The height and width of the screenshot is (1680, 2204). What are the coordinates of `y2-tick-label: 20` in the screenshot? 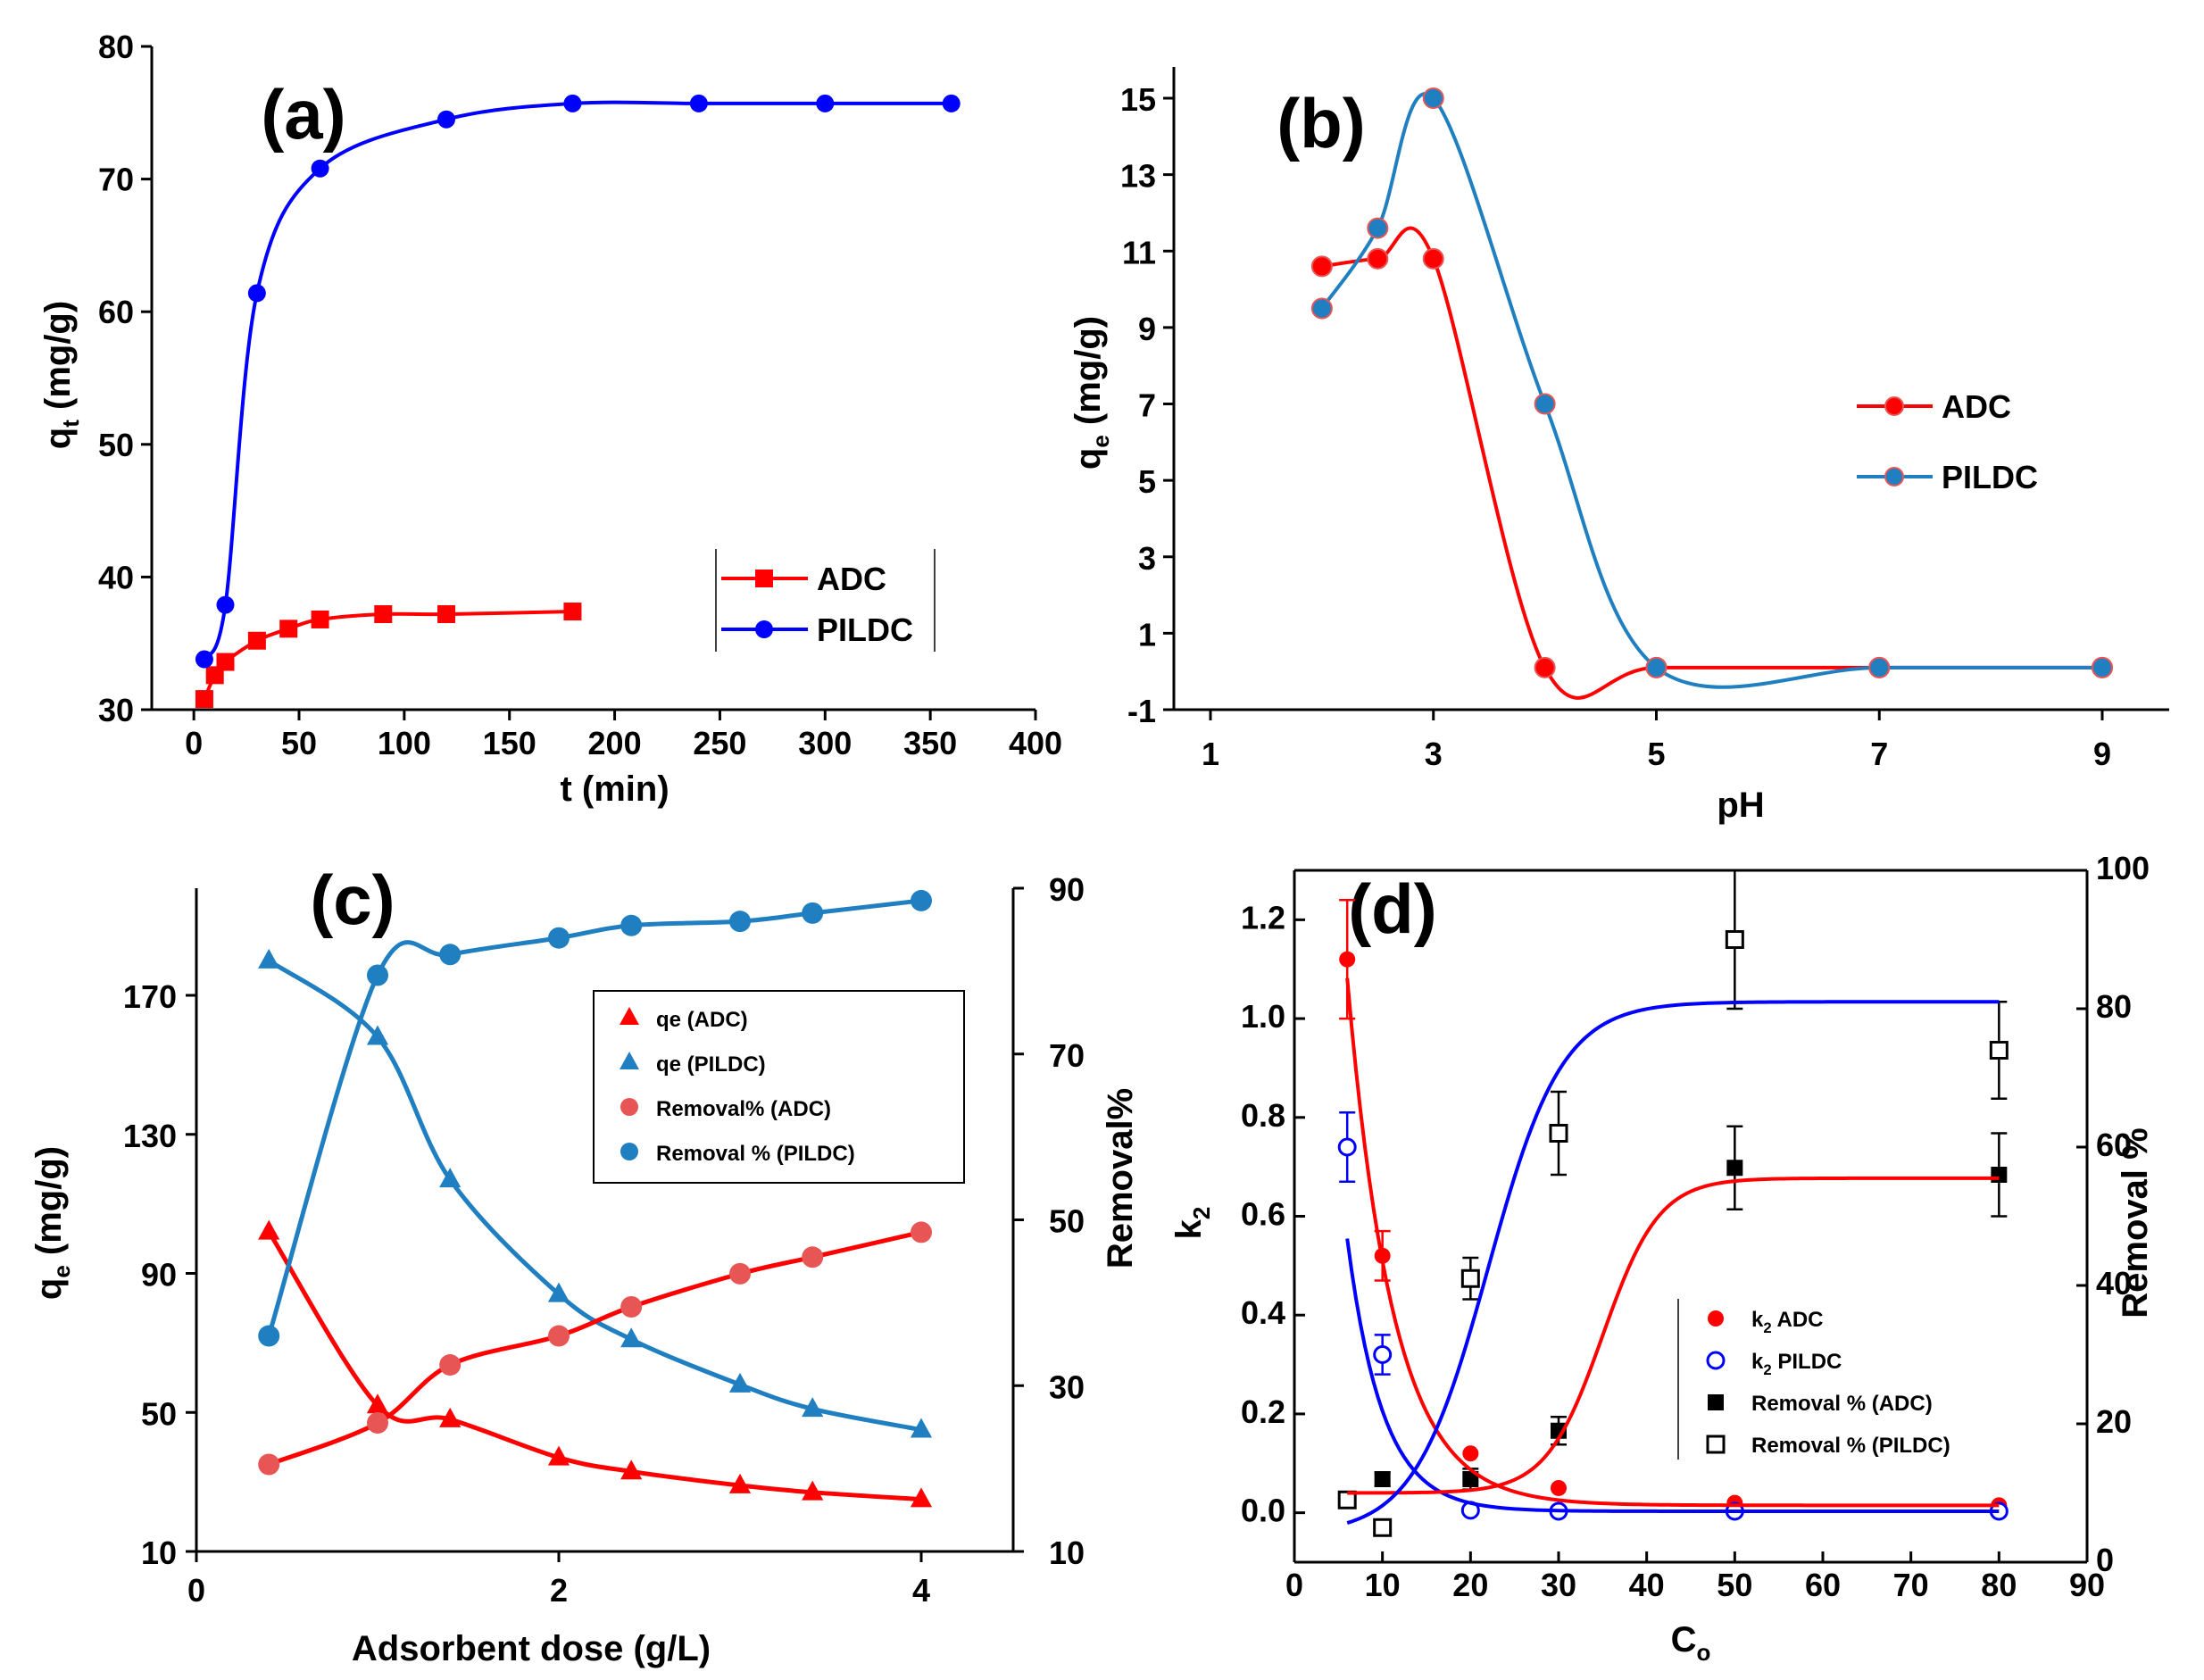 It's located at (2114, 1421).